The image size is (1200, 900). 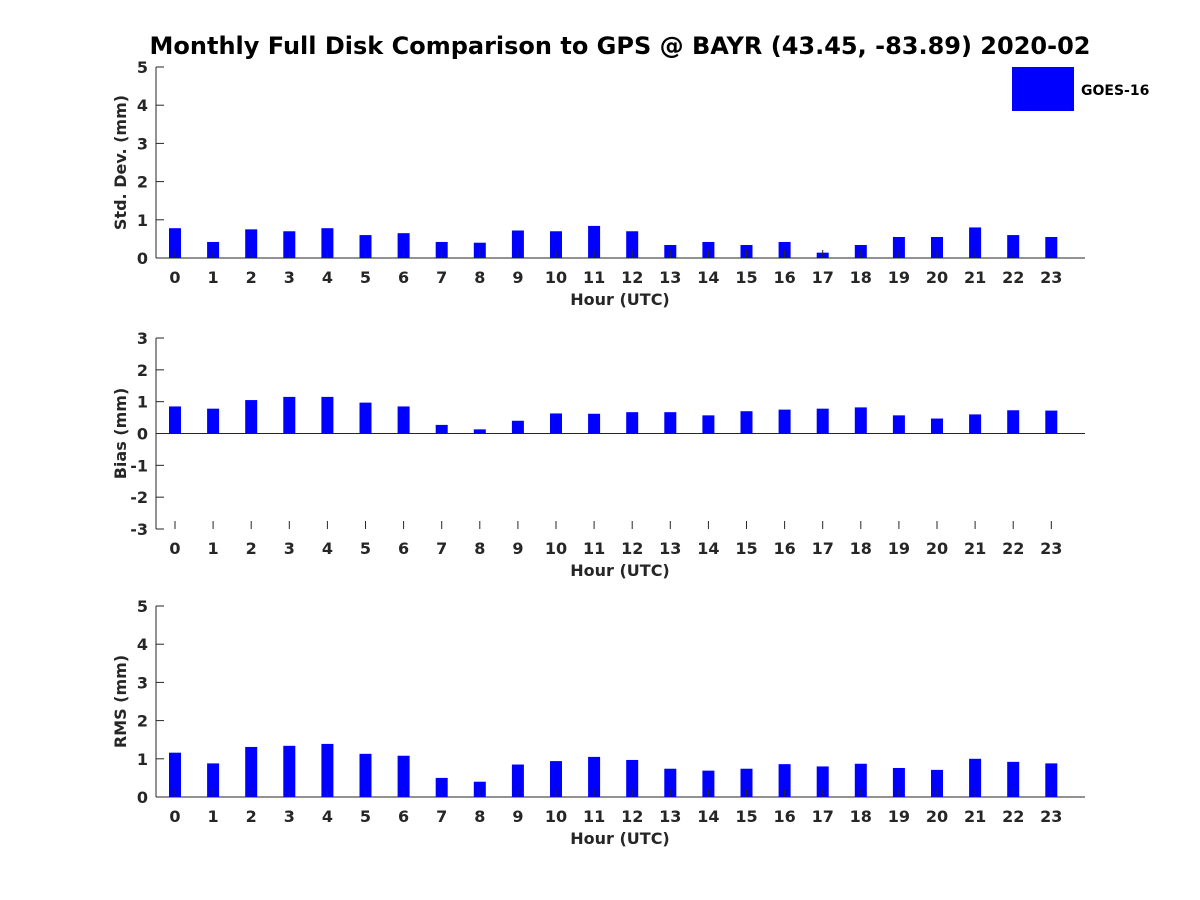 I want to click on y-tick-label: 5, so click(x=142, y=67).